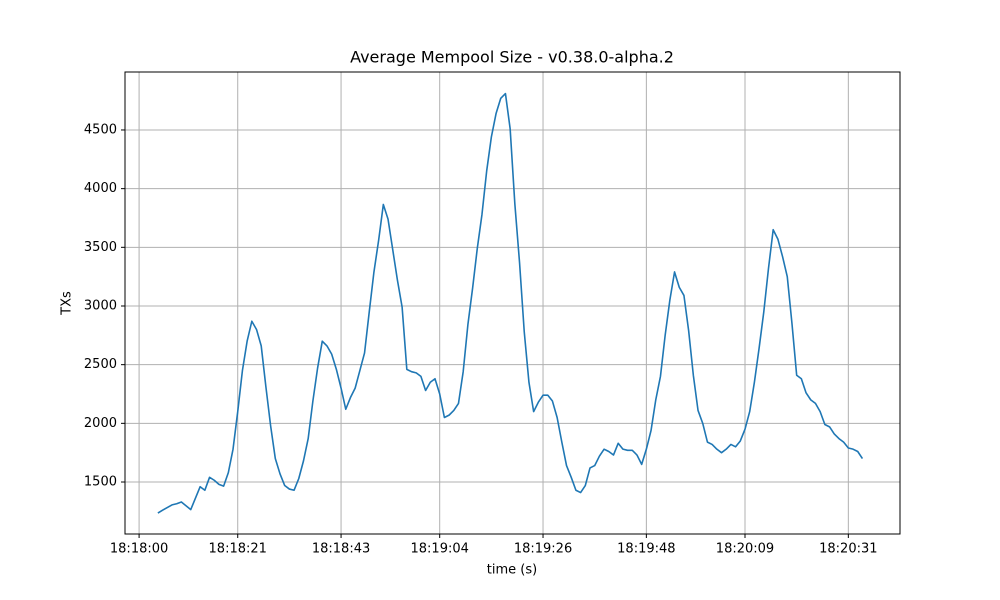 The width and height of the screenshot is (1000, 600). I want to click on x-tick-label: 18:20:31, so click(848, 549).